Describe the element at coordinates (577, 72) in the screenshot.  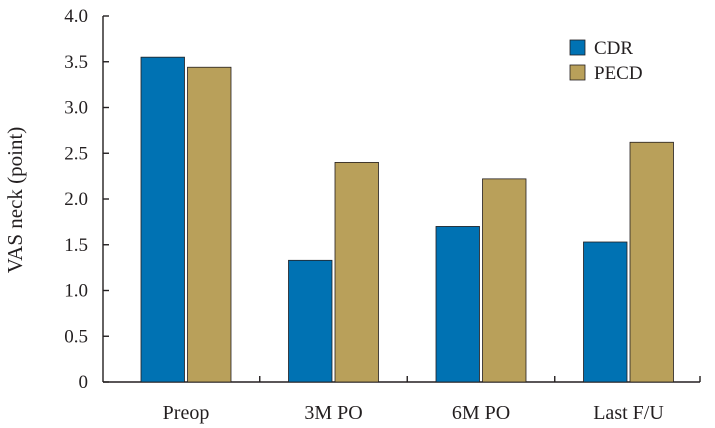
I see `legend-swatch-pecd` at that location.